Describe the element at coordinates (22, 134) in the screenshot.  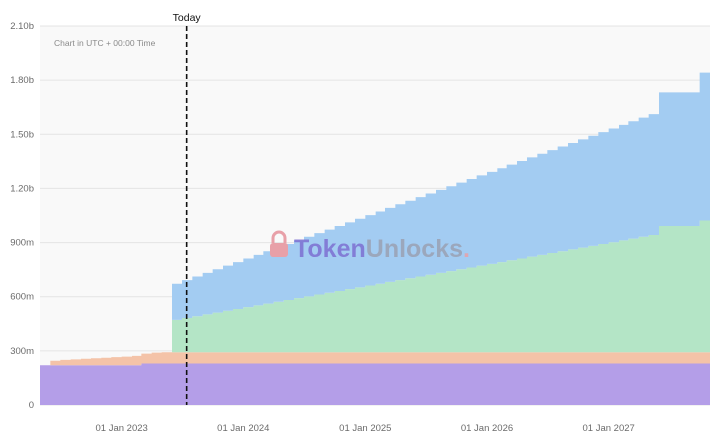
I see `y-tick-label: 1.50b` at that location.